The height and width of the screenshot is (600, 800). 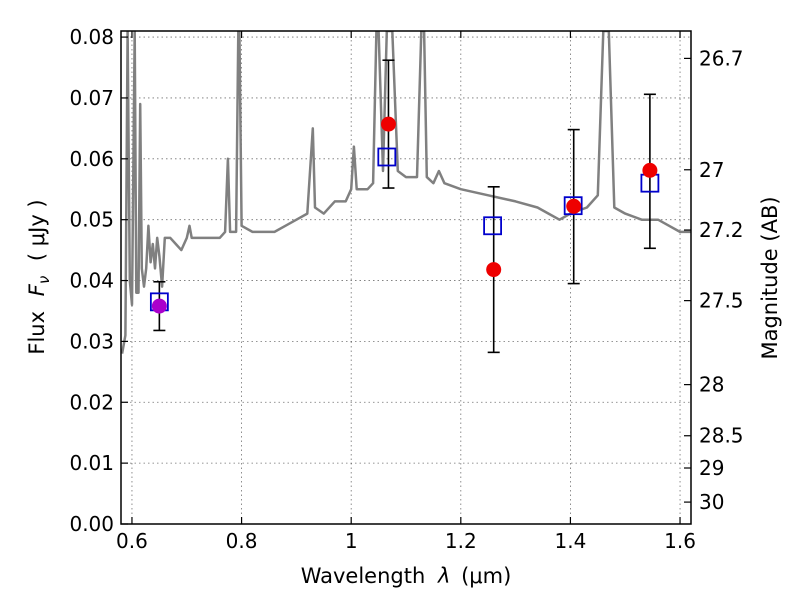 I want to click on y-tick-label: 0.05, so click(x=91, y=220).